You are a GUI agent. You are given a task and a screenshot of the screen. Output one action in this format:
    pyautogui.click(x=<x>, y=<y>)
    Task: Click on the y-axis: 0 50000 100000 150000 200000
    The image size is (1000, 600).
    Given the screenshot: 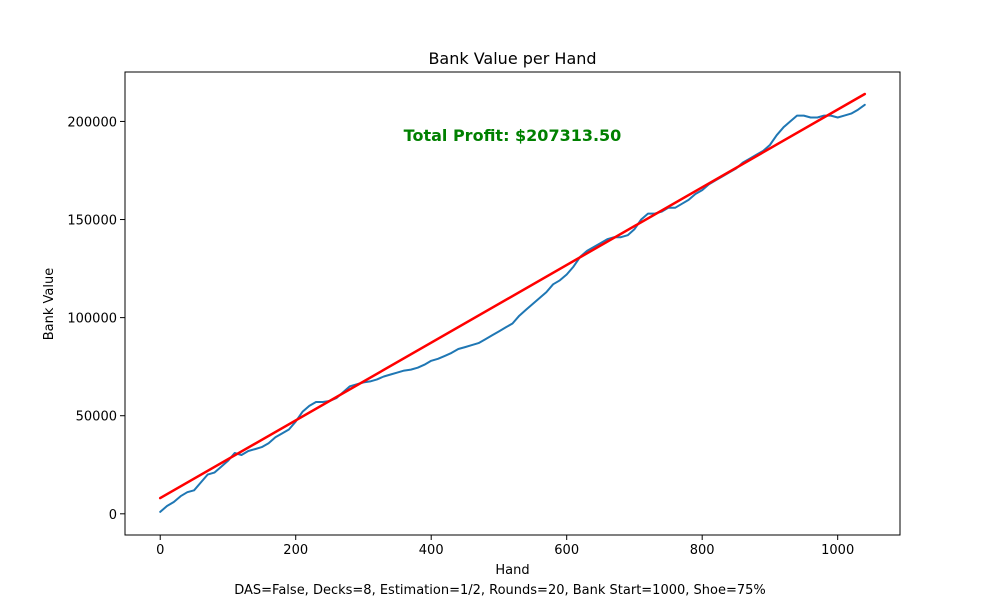 What is the action you would take?
    pyautogui.click(x=96, y=319)
    